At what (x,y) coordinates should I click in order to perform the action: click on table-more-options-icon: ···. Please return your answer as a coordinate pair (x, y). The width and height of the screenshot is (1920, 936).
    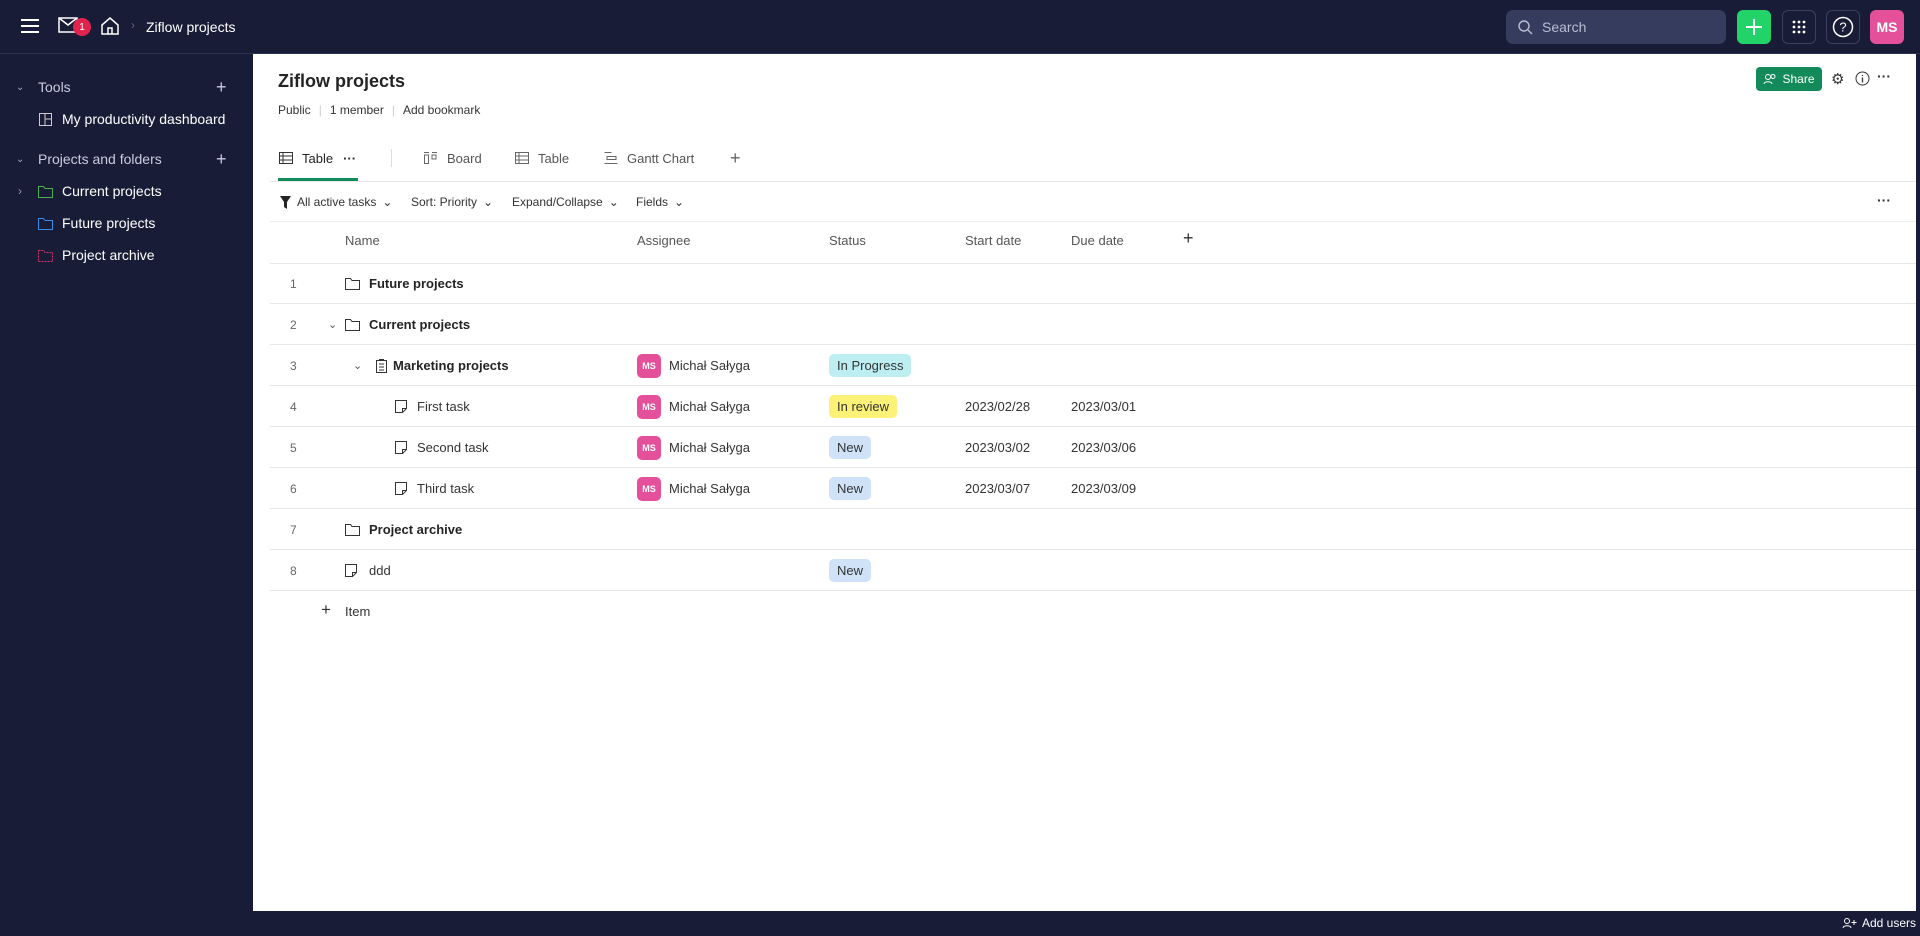
    Looking at the image, I should click on (1884, 200).